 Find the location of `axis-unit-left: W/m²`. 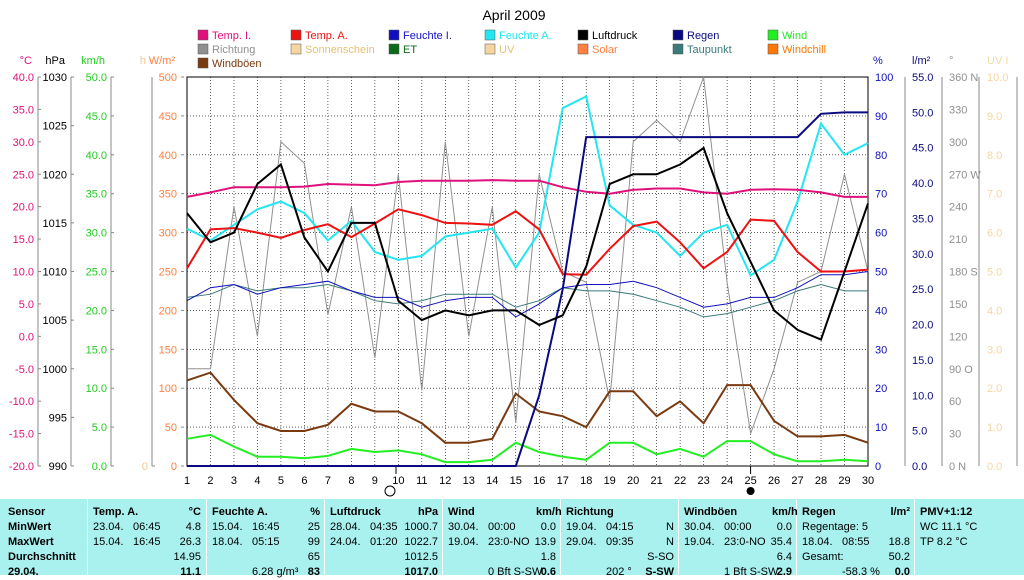

axis-unit-left: W/m² is located at coordinates (162, 61).